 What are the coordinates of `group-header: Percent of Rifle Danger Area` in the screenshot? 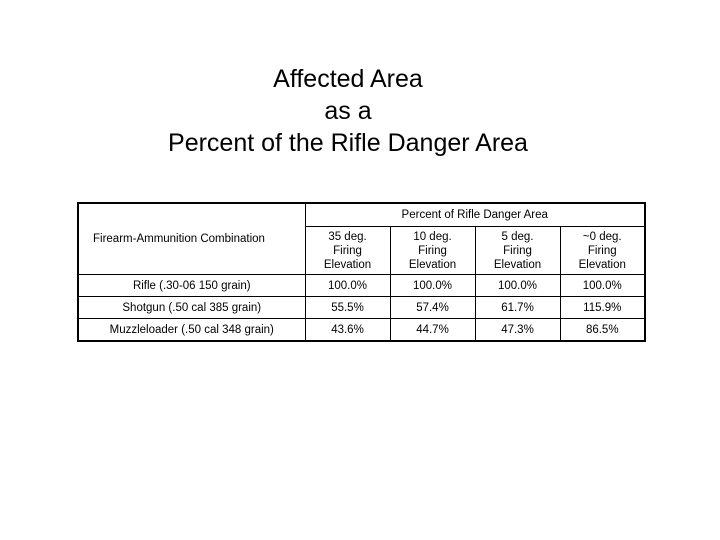 It's located at (475, 214).